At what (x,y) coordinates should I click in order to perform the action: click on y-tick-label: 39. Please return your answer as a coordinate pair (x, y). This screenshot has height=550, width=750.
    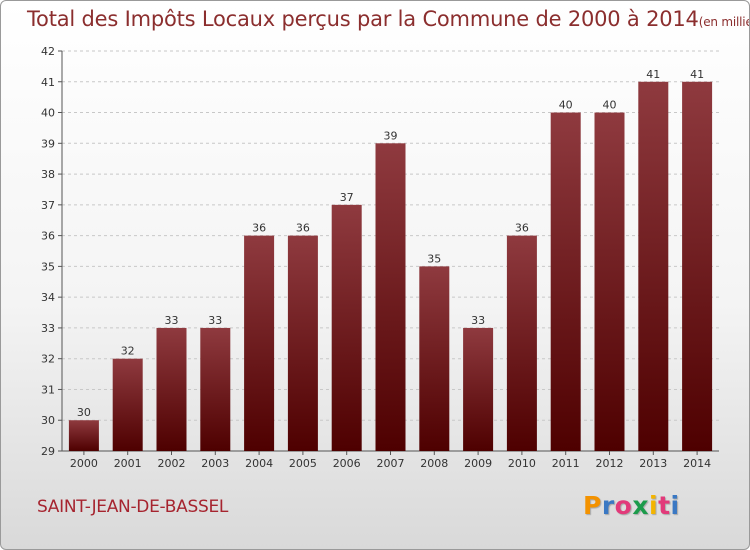
    Looking at the image, I should click on (48, 143).